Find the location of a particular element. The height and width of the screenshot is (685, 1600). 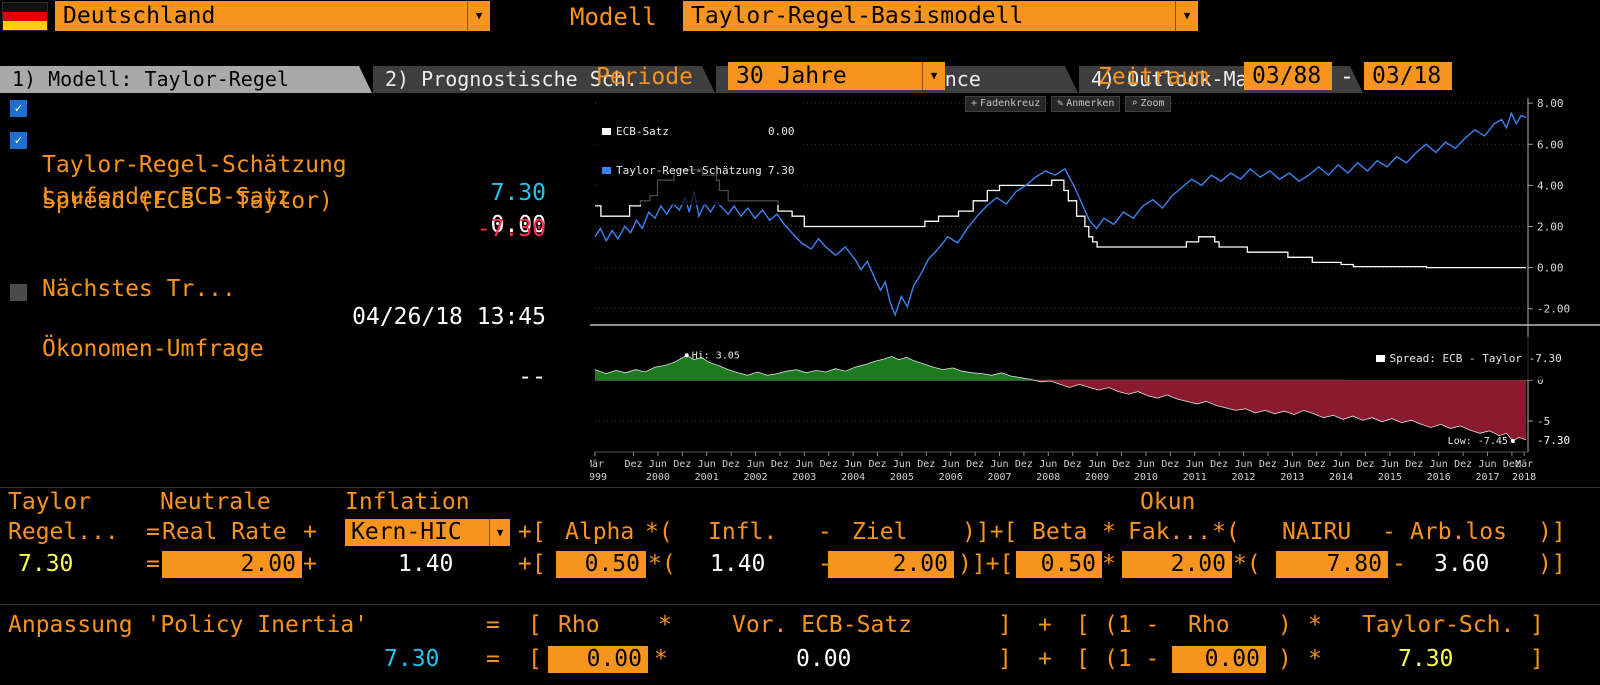

minus-sign: - is located at coordinates (1399, 564).